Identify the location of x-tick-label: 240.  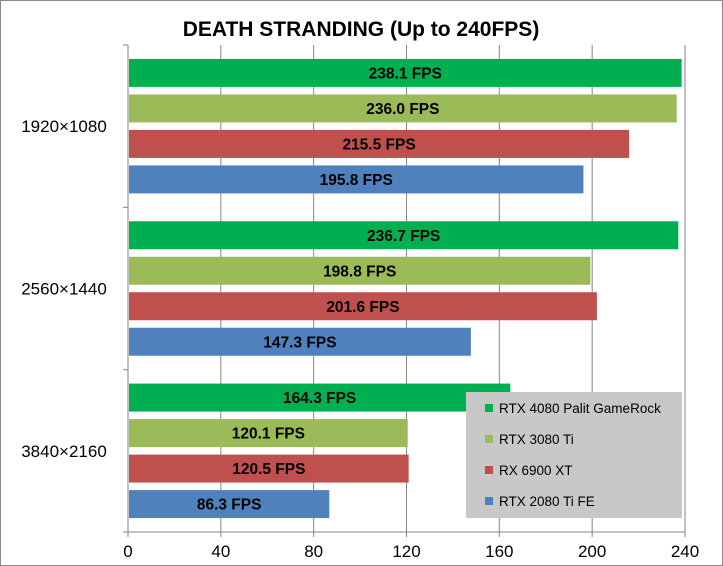
(685, 551).